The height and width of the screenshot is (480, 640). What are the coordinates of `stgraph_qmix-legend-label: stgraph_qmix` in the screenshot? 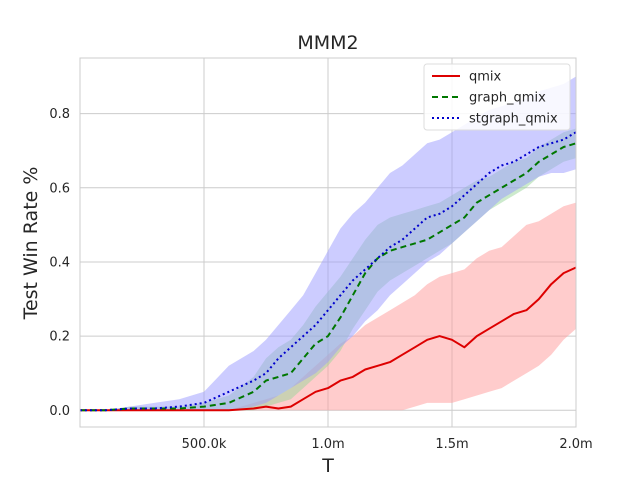 It's located at (513, 119).